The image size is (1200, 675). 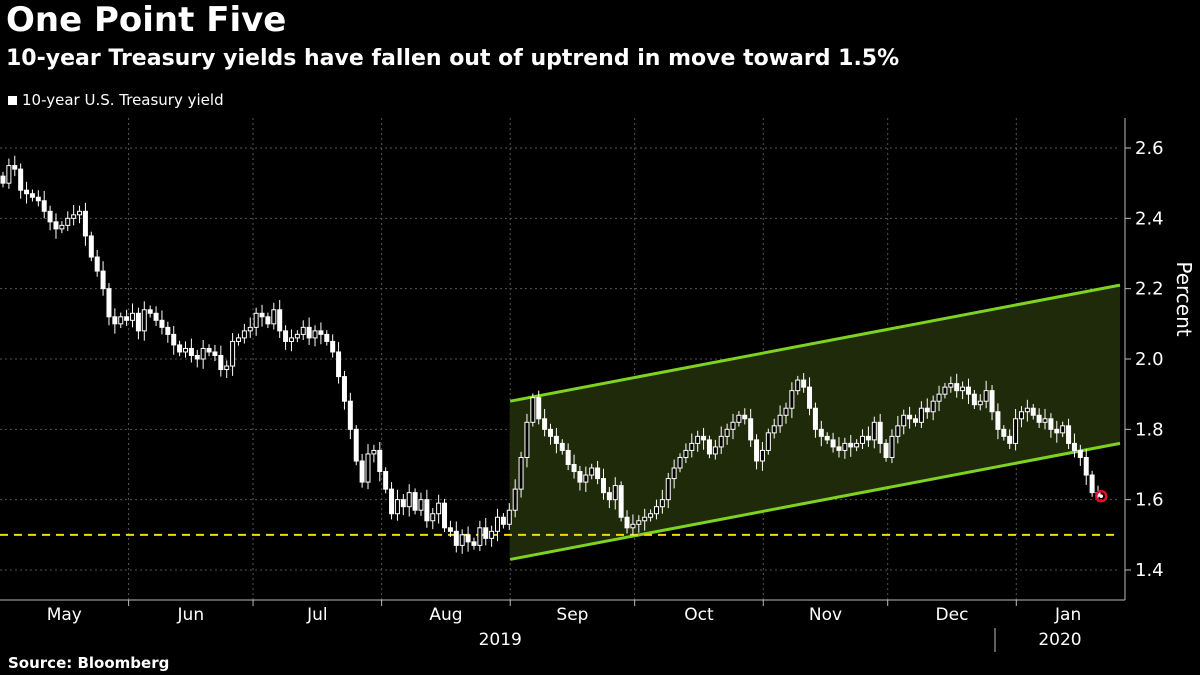 I want to click on y-axis-label: Percent, so click(x=1184, y=298).